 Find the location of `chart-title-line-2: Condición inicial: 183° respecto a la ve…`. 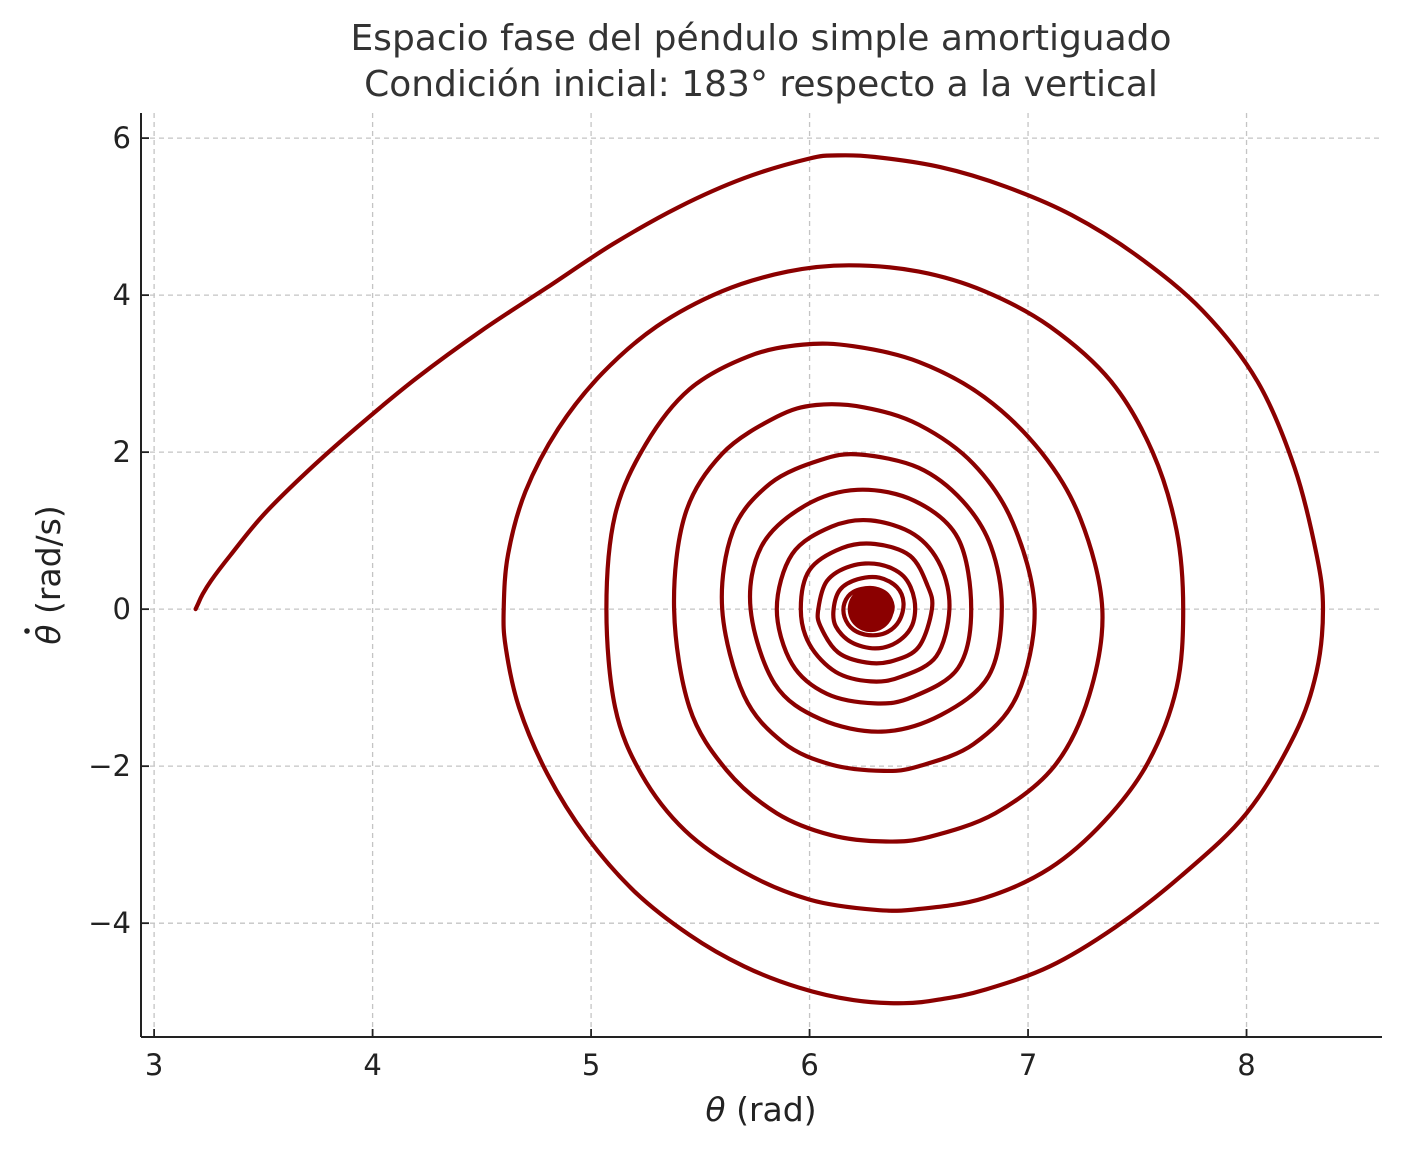

chart-title-line-2: Condición inicial: 183° respecto a la ve… is located at coordinates (761, 84).